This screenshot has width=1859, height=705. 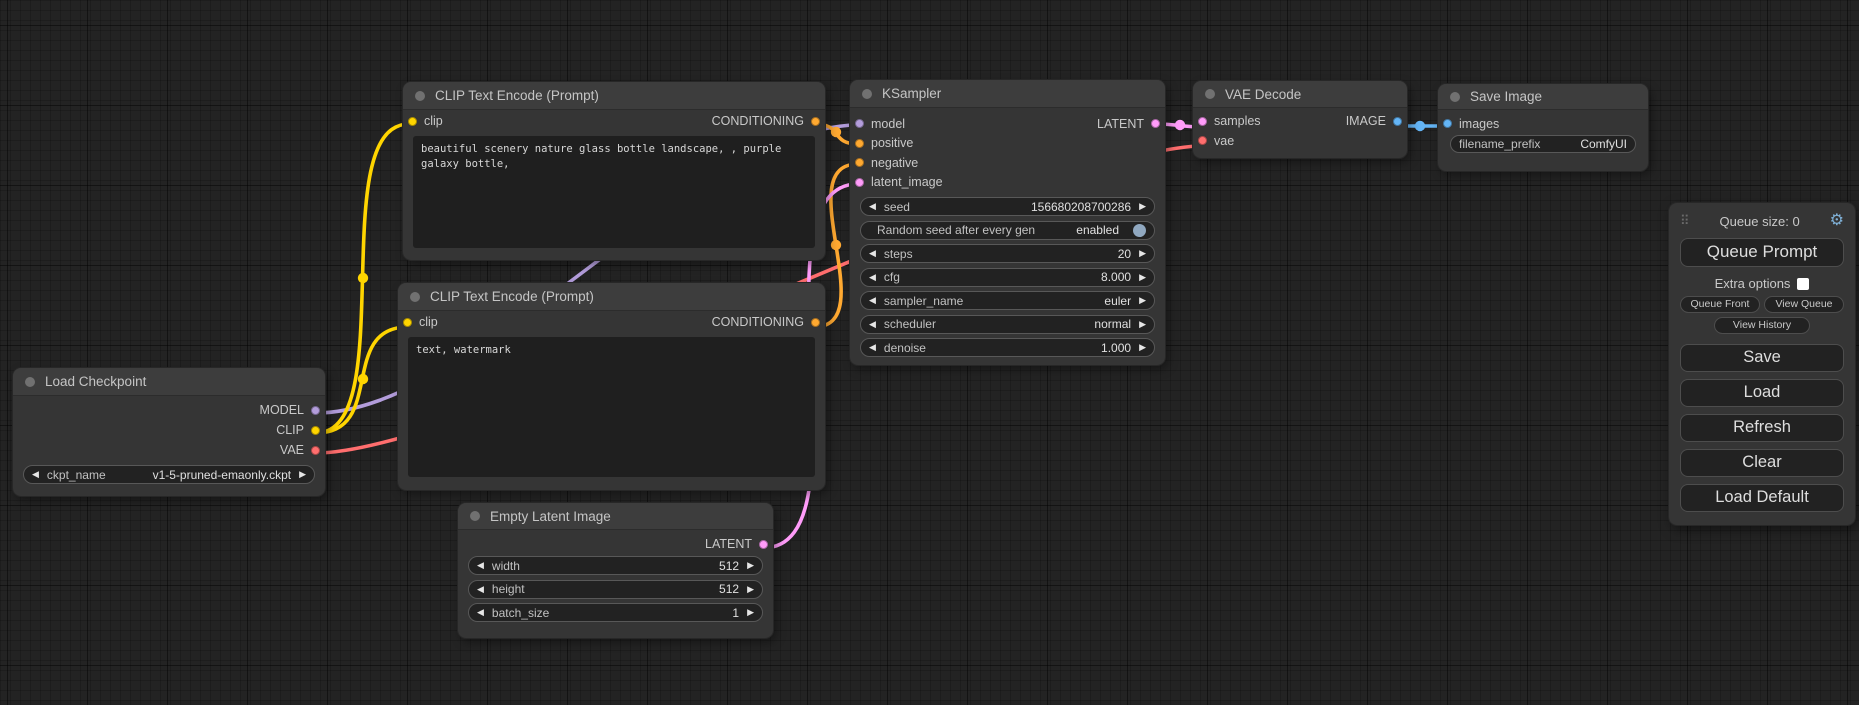 I want to click on width-widget: ◀ width 512 ▶, so click(x=615, y=565).